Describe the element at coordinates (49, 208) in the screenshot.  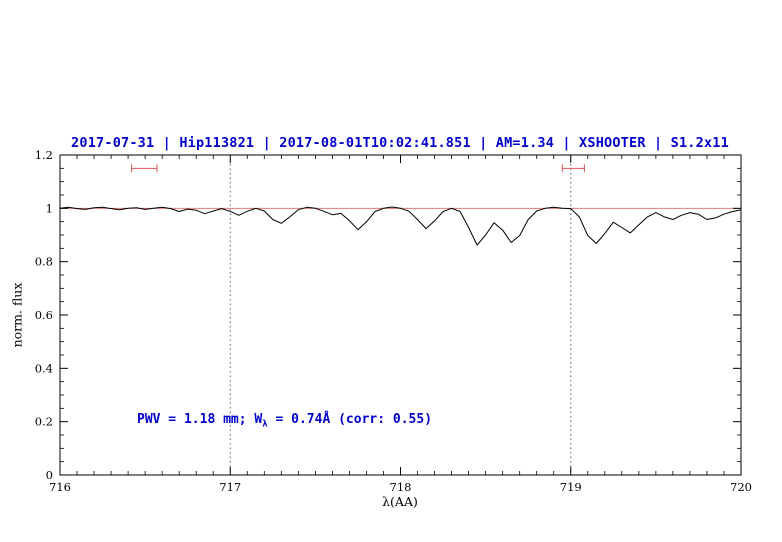
I see `y-tick-label: 1` at that location.